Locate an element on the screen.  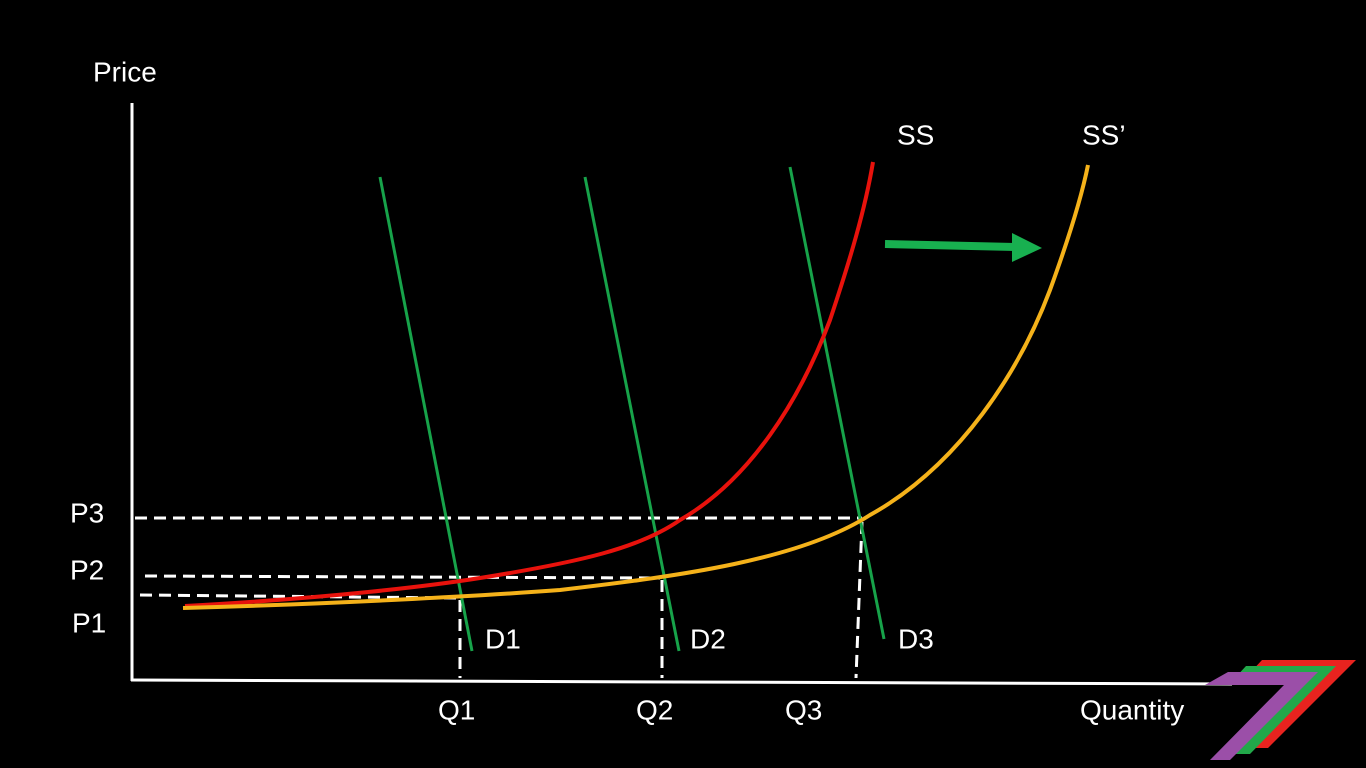
demand-label: D3 is located at coordinates (916, 638).